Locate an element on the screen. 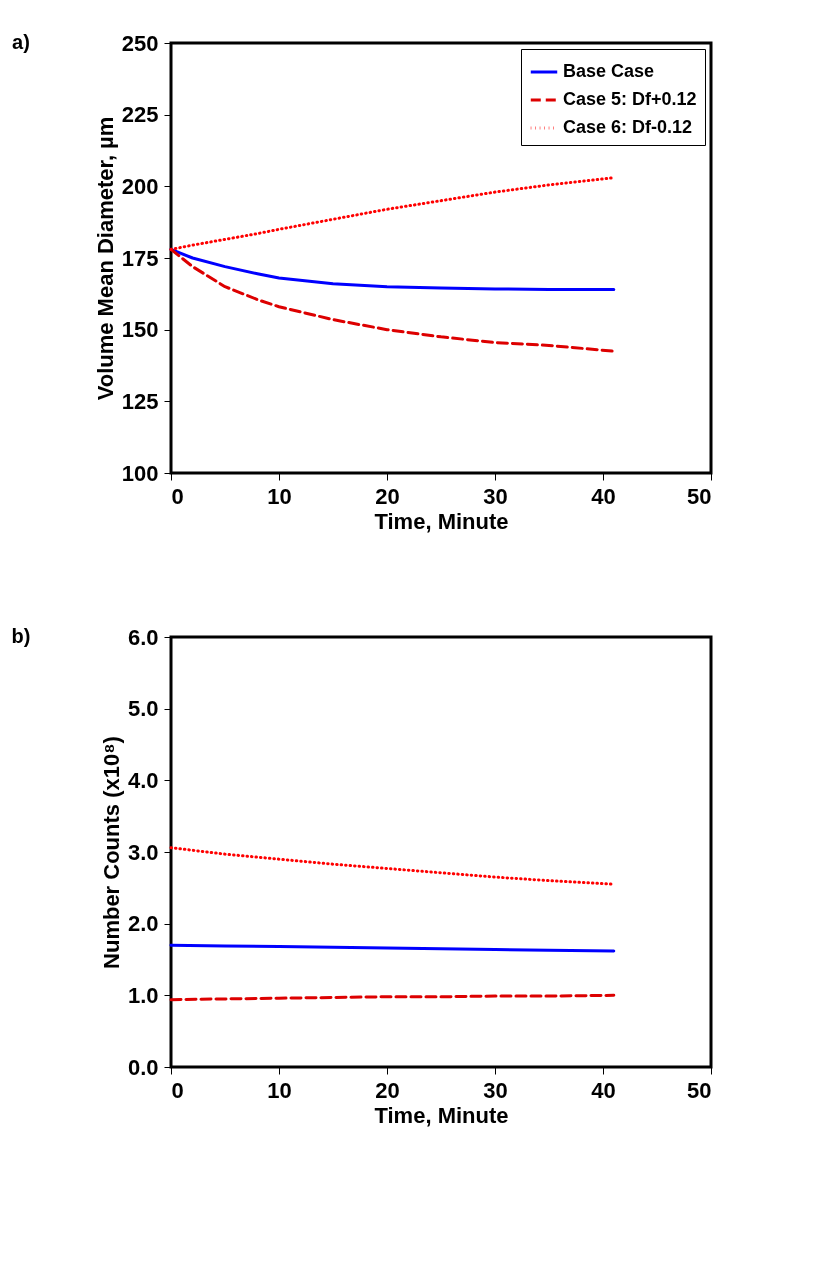  y-tick-label: 3.0 is located at coordinates (143, 852).